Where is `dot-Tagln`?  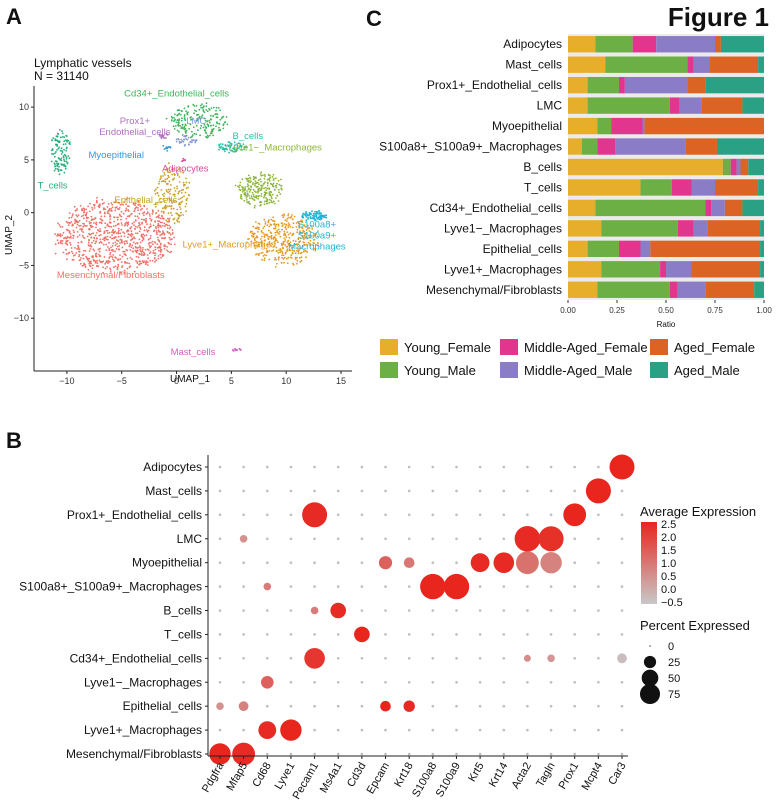
dot-Tagln is located at coordinates (551, 754).